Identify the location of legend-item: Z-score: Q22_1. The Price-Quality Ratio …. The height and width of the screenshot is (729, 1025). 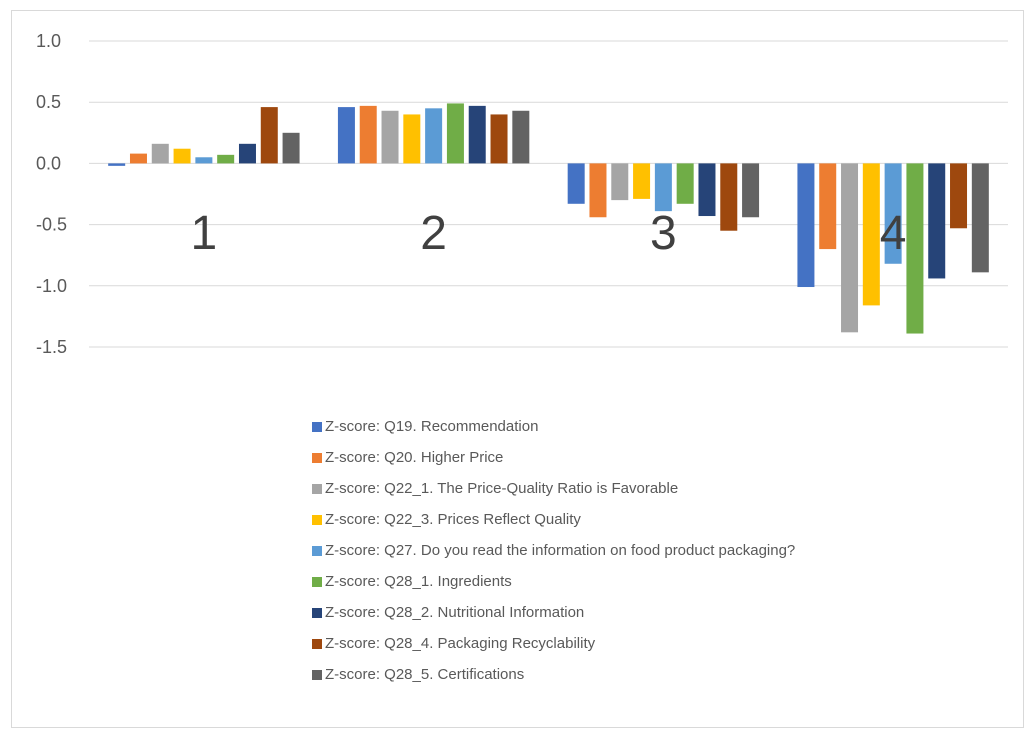
(553, 488).